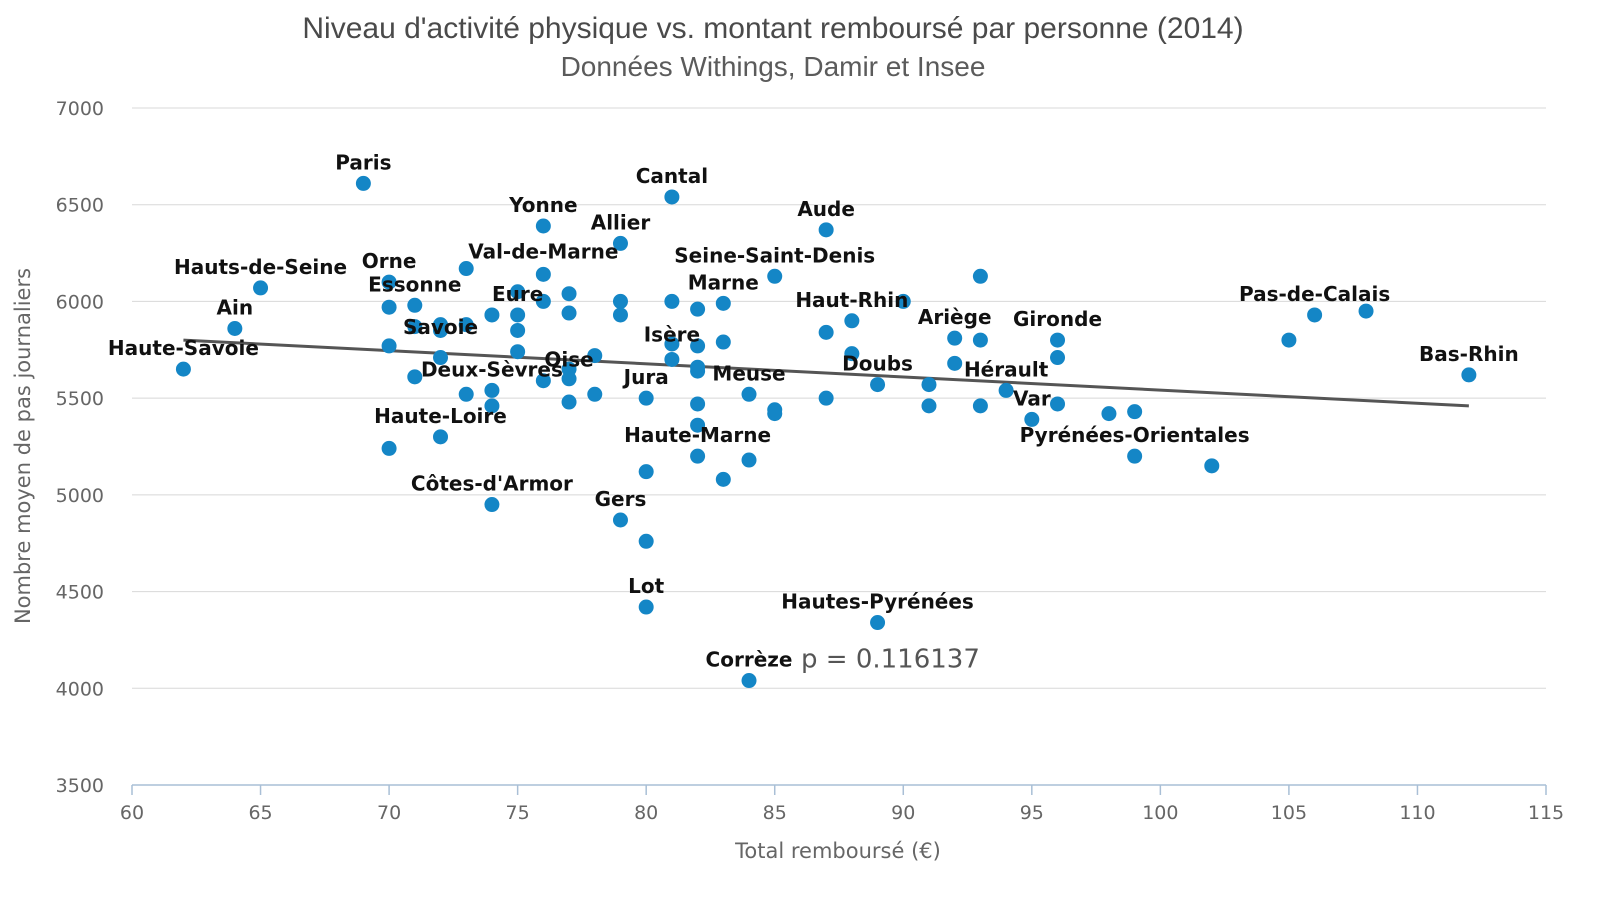 This screenshot has width=1606, height=898. Describe the element at coordinates (837, 851) in the screenshot. I see `x-axis-title: Total remboursé (€)` at that location.